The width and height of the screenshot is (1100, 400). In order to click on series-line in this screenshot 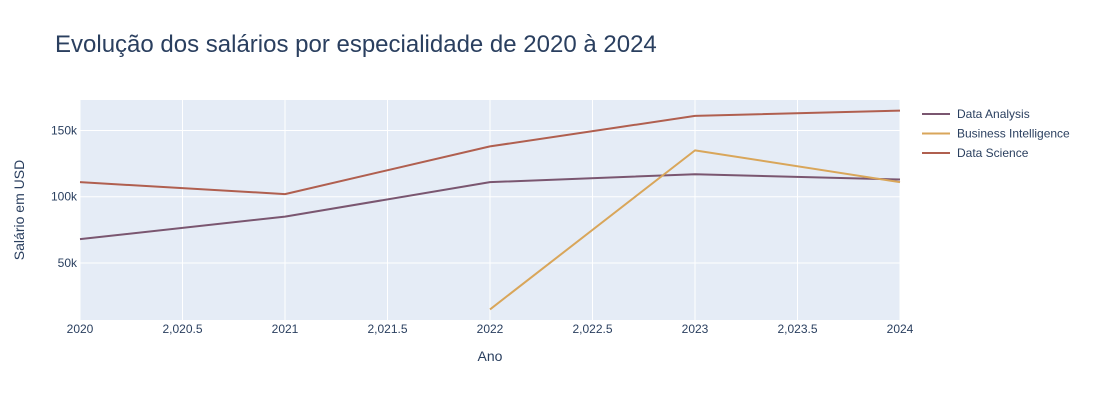, I will do `click(490, 207)`.